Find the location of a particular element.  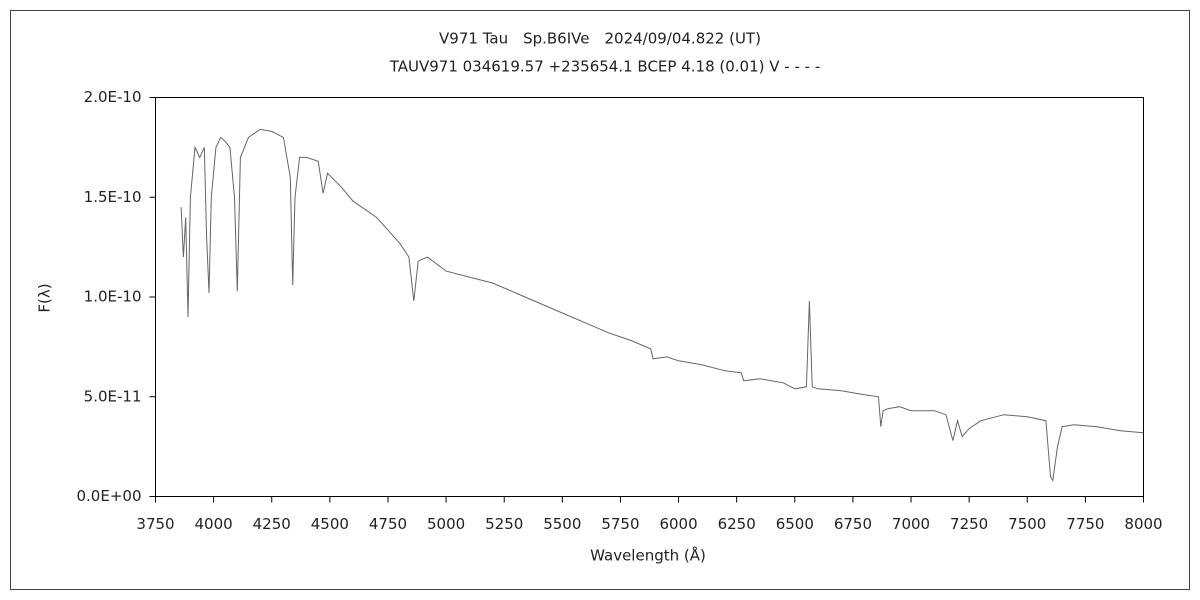

x-tick-label: 5250 is located at coordinates (504, 524).